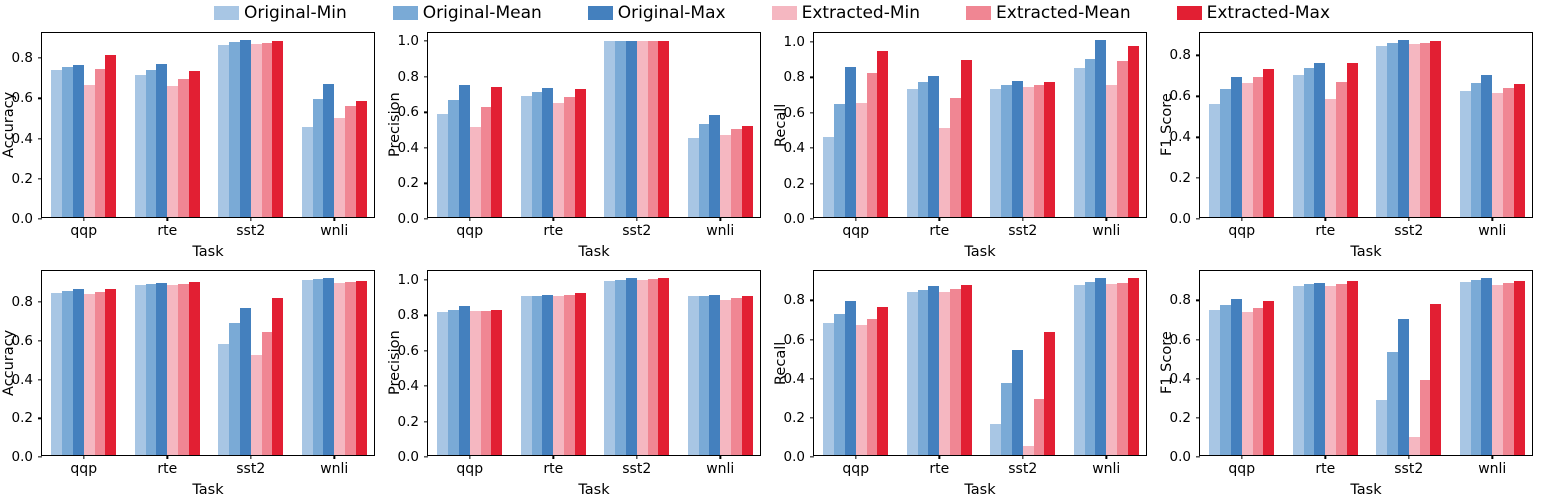  What do you see at coordinates (794, 300) in the screenshot?
I see `y-tick-label: 0.8` at bounding box center [794, 300].